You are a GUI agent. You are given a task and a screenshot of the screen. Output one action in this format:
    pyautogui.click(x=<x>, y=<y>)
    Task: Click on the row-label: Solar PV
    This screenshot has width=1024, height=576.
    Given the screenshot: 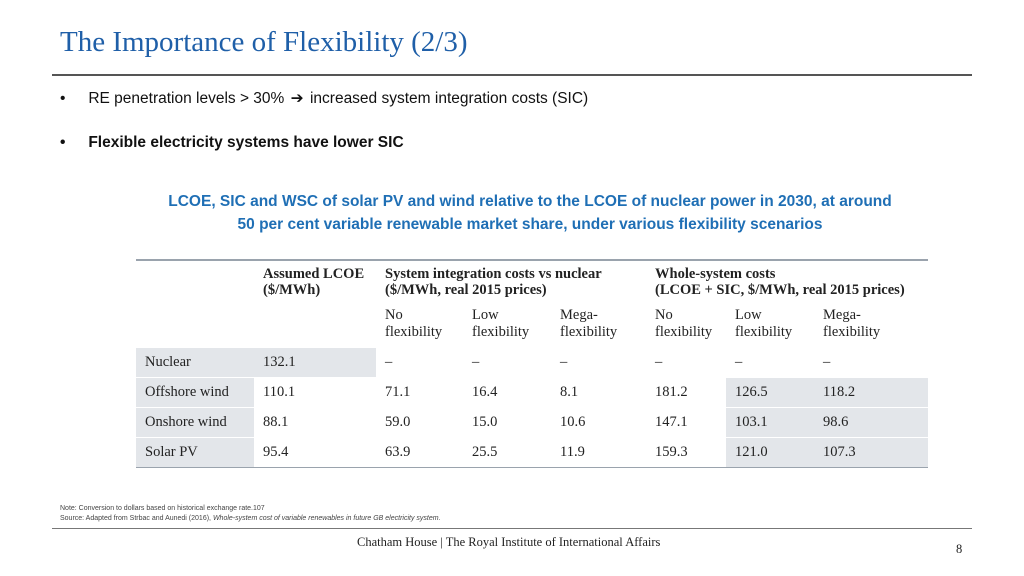 What is the action you would take?
    pyautogui.click(x=195, y=452)
    